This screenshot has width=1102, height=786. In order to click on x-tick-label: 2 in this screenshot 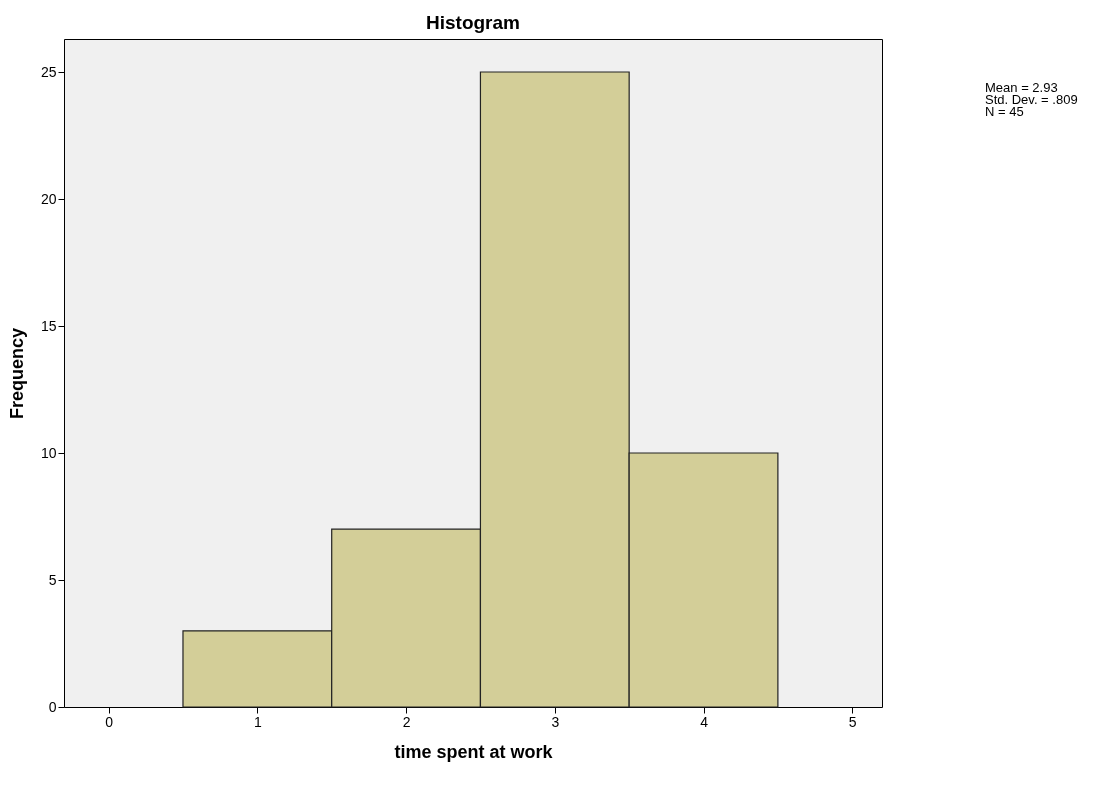, I will do `click(406, 721)`.